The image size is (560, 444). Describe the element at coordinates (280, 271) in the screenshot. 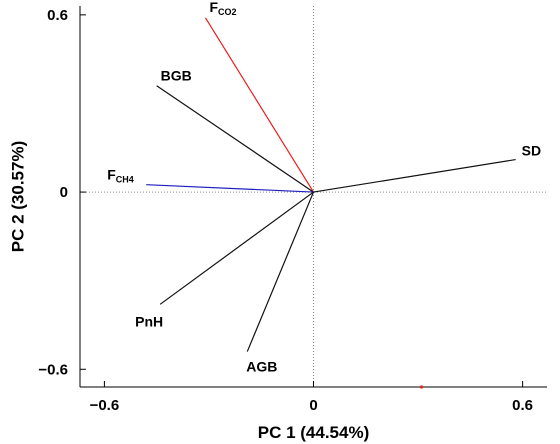

I see `vector-agb` at that location.